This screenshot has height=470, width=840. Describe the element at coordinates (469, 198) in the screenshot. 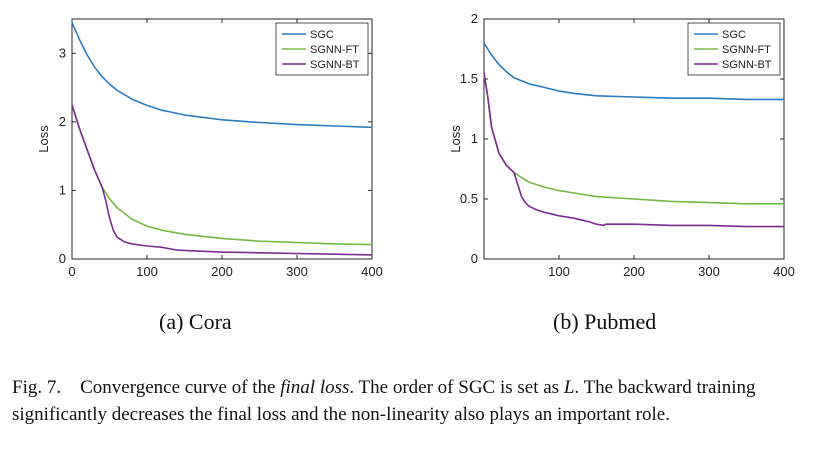

I see `y-tick-label: 0.5` at that location.